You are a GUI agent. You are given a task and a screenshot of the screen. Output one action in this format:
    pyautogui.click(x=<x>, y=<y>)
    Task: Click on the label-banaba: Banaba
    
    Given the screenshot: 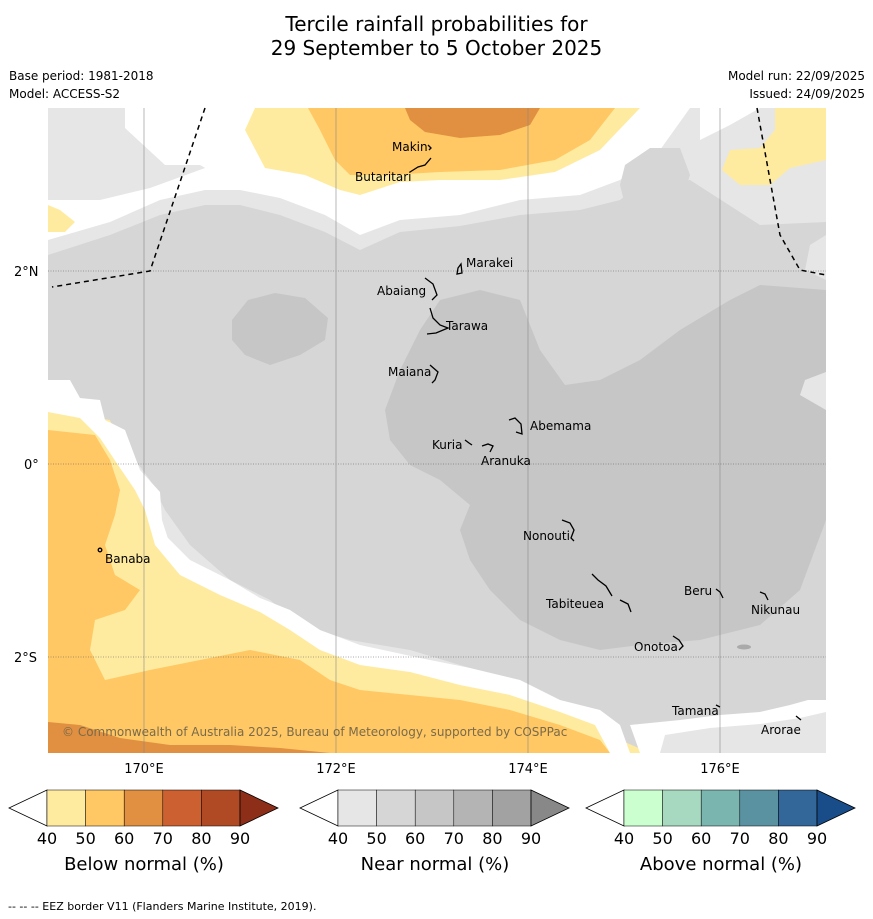 What is the action you would take?
    pyautogui.click(x=128, y=559)
    